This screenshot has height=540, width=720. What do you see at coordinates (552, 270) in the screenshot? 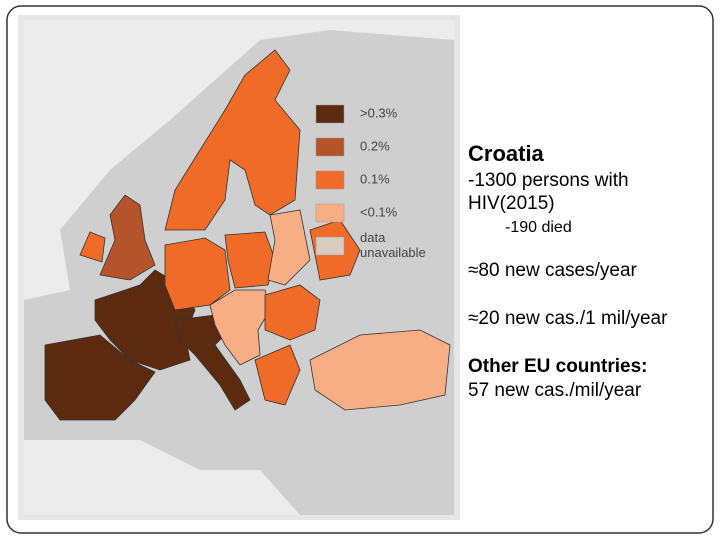
I see `text-line: ≈80 new cases/year` at bounding box center [552, 270].